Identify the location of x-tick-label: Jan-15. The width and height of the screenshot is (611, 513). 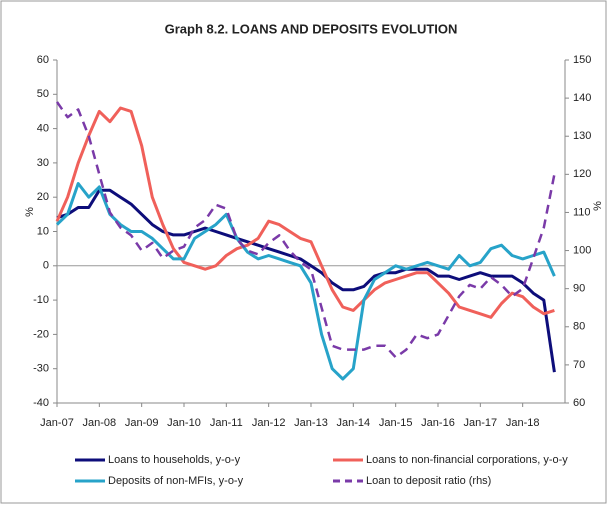
(396, 423).